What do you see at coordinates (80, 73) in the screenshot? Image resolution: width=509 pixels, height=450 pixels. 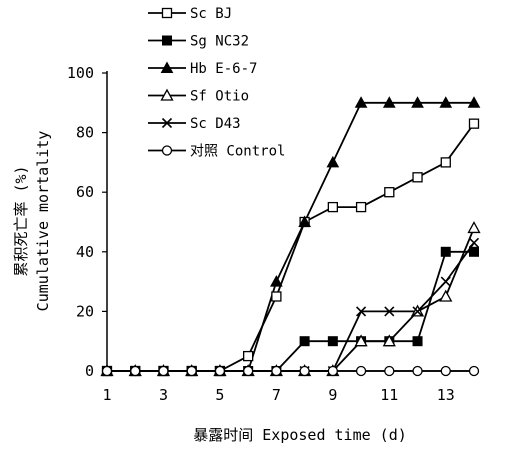 I see `y-tick-label: 100` at bounding box center [80, 73].